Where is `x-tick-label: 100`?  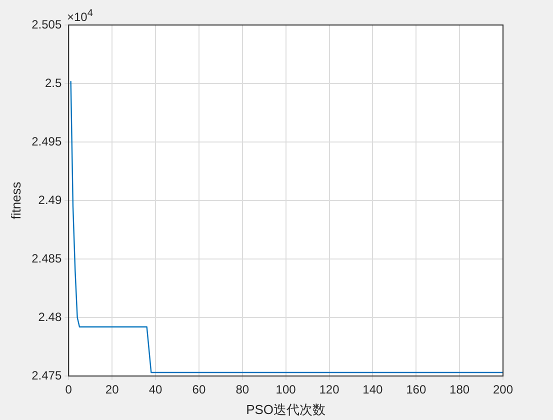 x-tick-label: 100 is located at coordinates (286, 389).